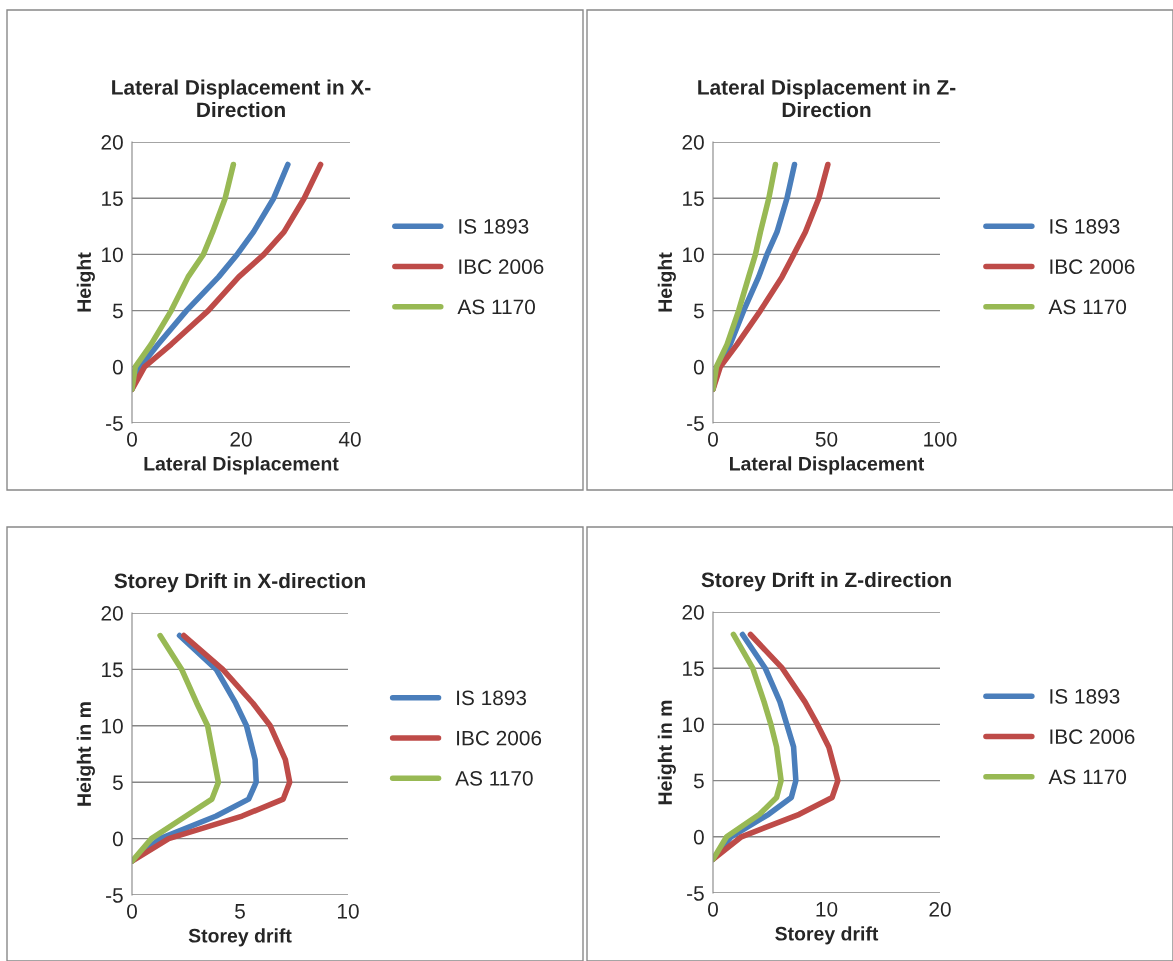  What do you see at coordinates (349, 439) in the screenshot?
I see `x-tick-label: 40` at bounding box center [349, 439].